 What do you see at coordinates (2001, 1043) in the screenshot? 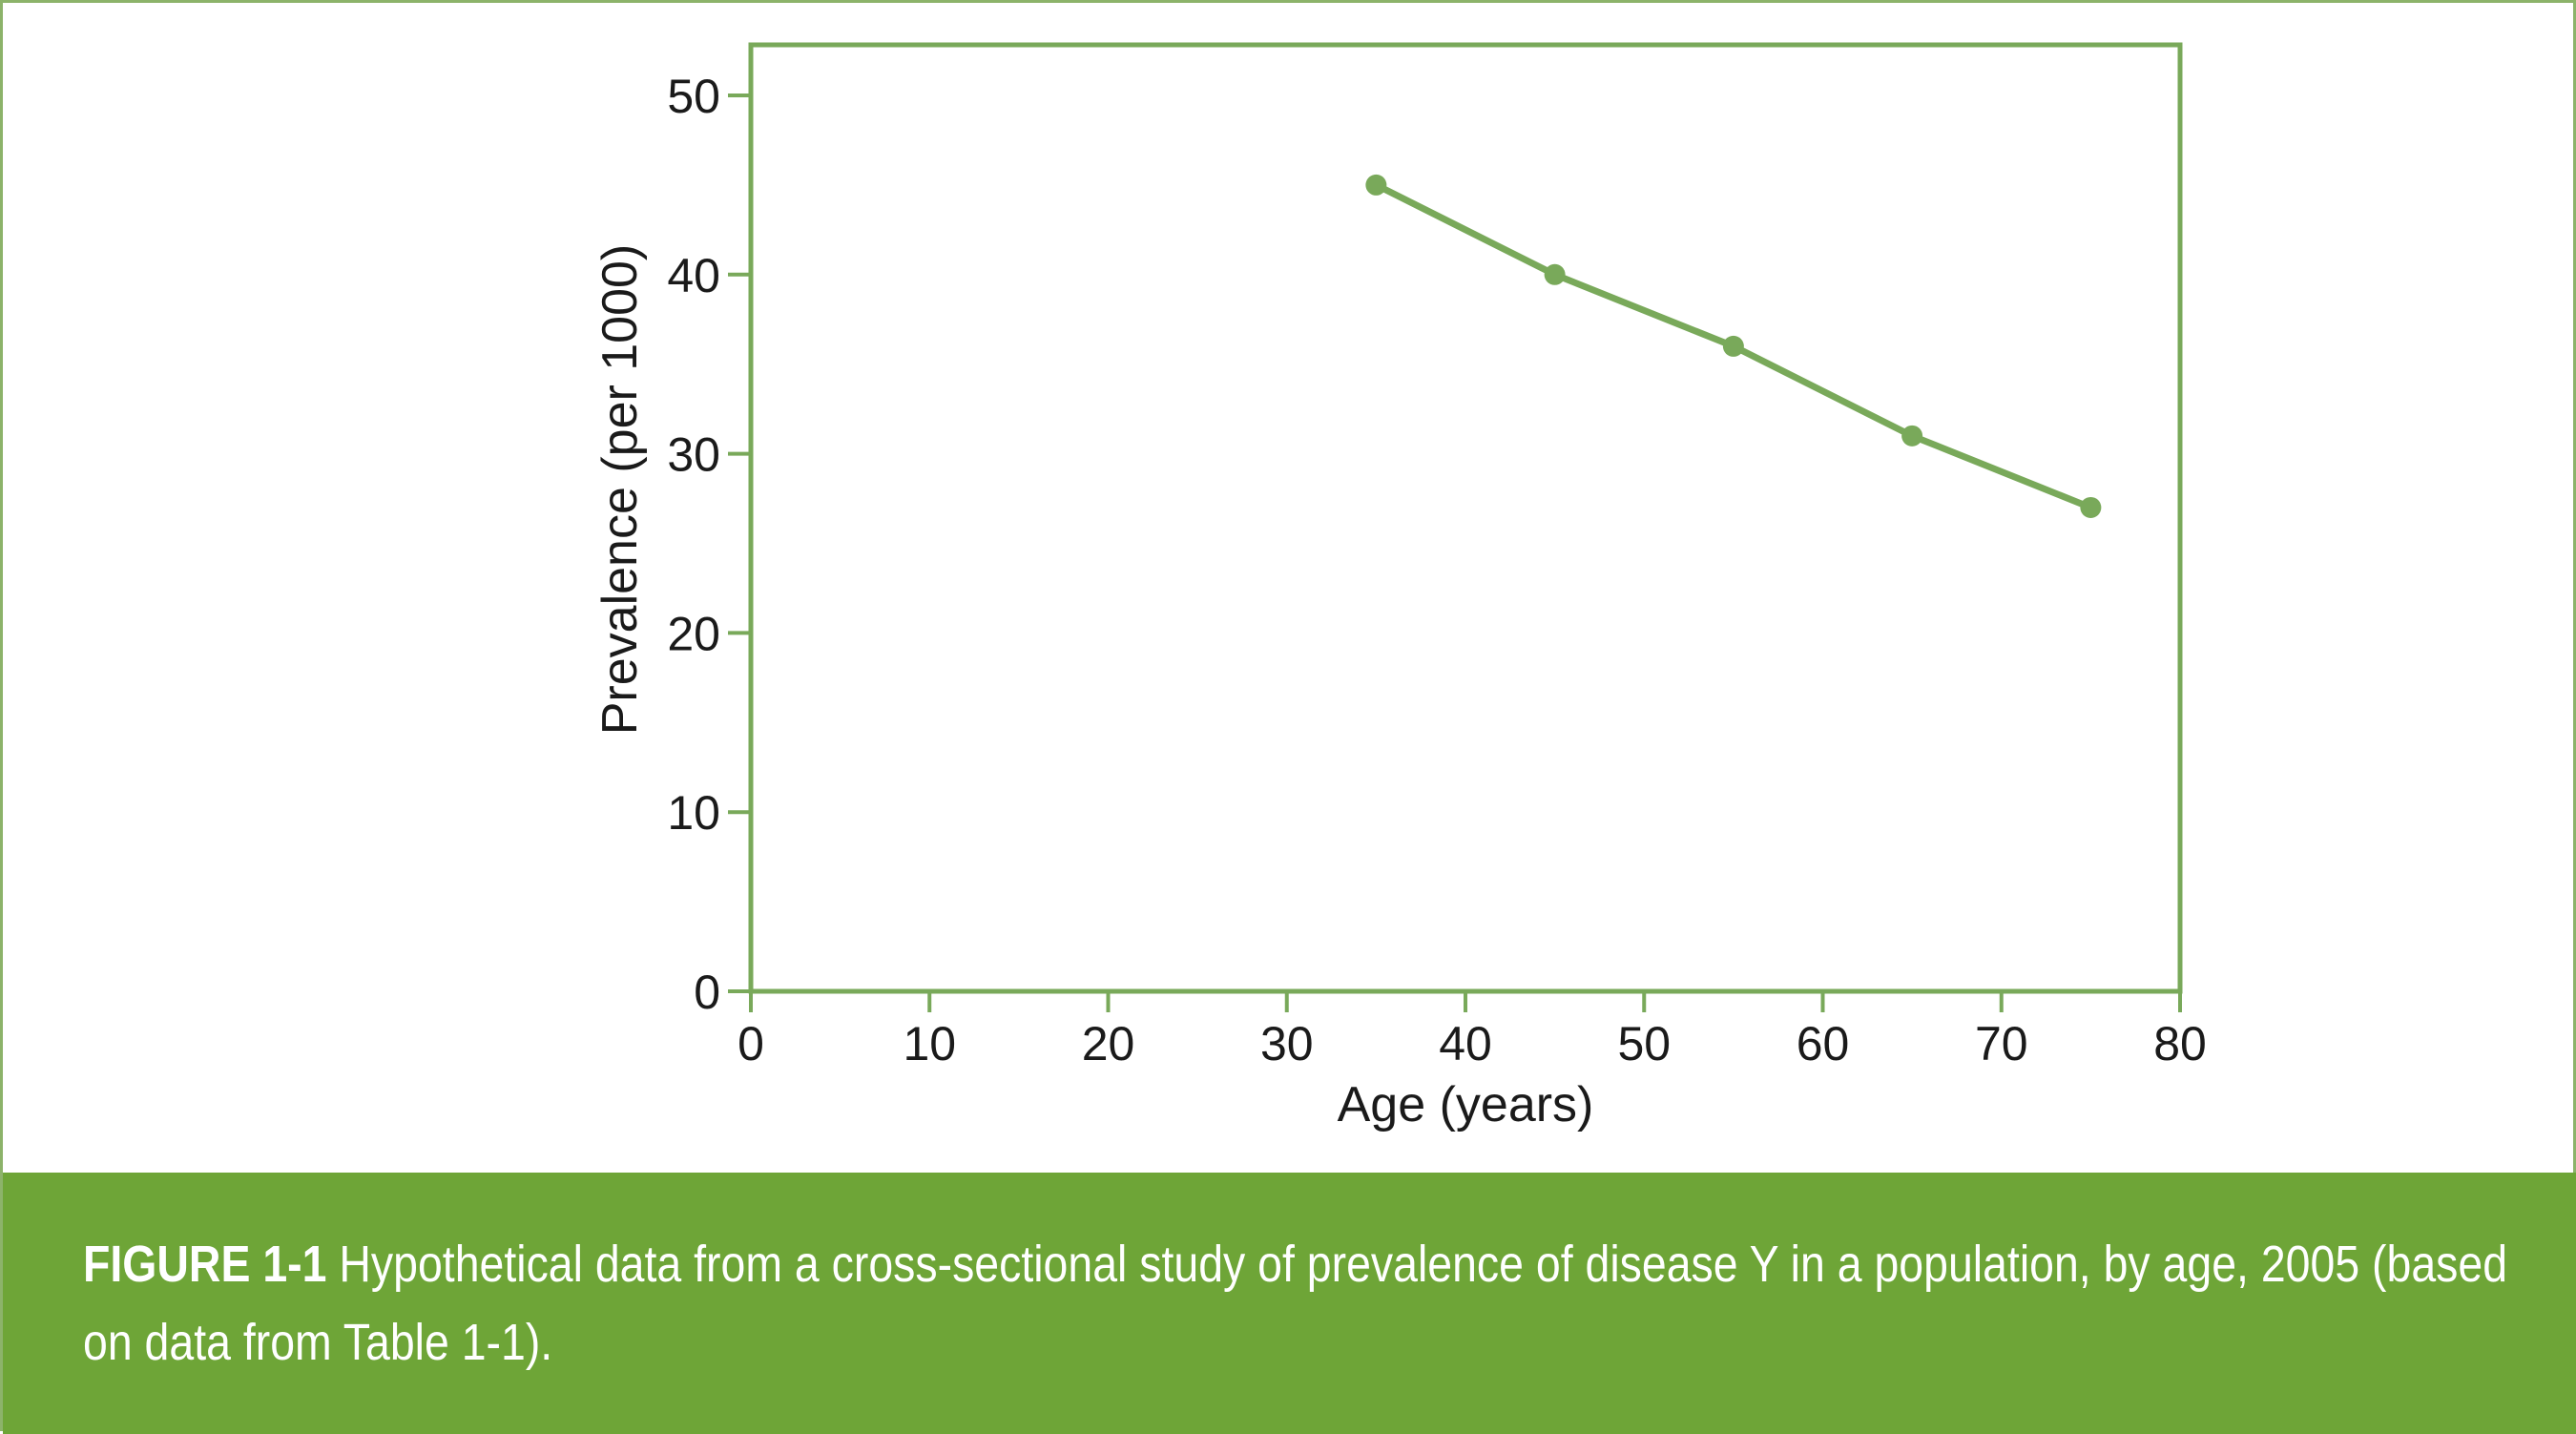
I see `x-tick-label: 70` at bounding box center [2001, 1043].